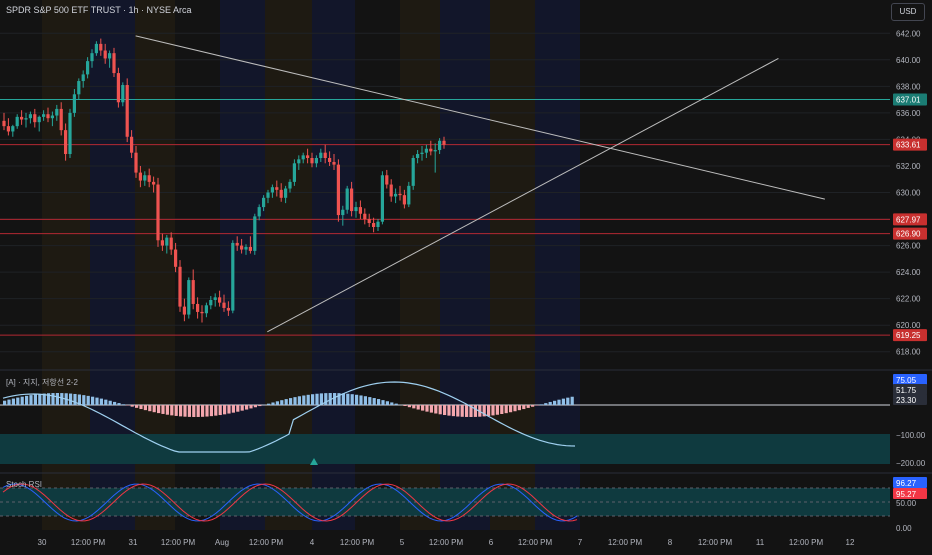  What do you see at coordinates (906, 494) in the screenshot?
I see `stoch-d-label: 95.27` at bounding box center [906, 494].